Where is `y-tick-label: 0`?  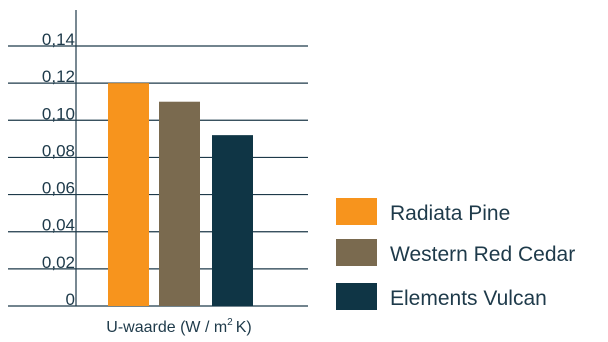 y-tick-label: 0 is located at coordinates (70, 299).